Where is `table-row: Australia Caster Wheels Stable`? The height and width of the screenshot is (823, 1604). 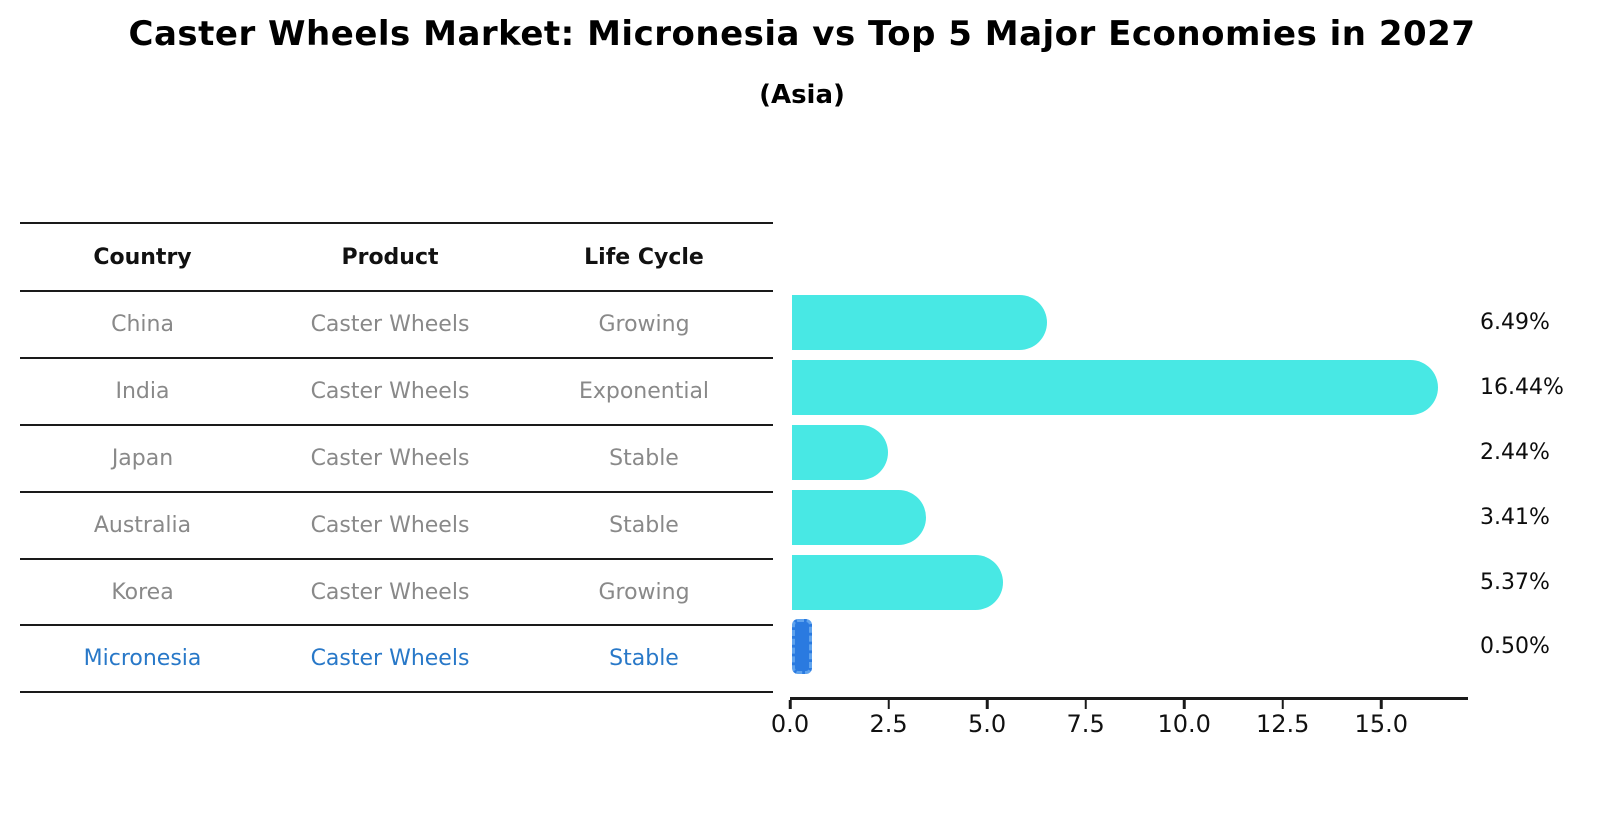 table-row: Australia Caster Wheels Stable is located at coordinates (396, 524).